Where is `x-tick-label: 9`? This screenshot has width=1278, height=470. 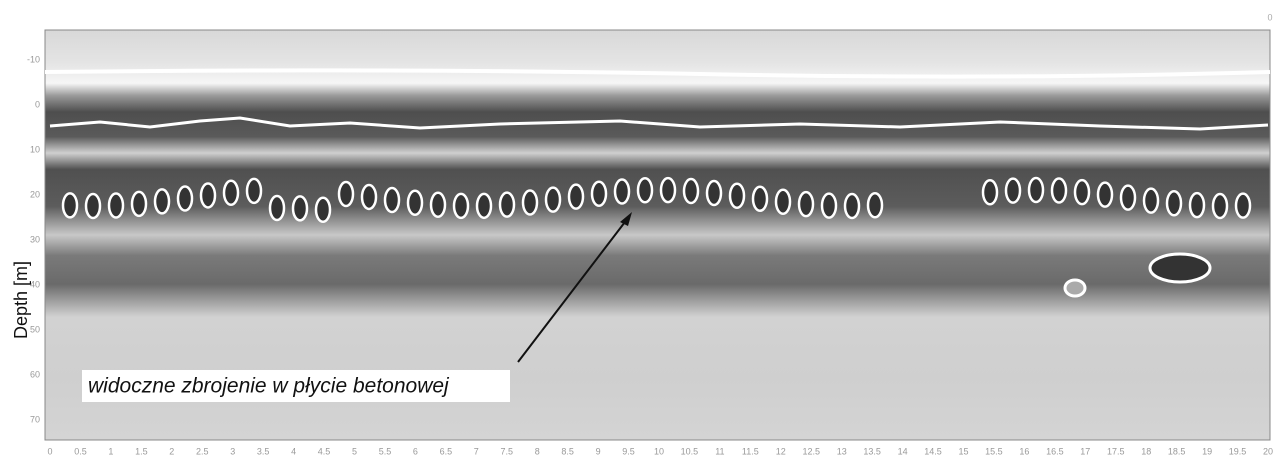 x-tick-label: 9 is located at coordinates (598, 451).